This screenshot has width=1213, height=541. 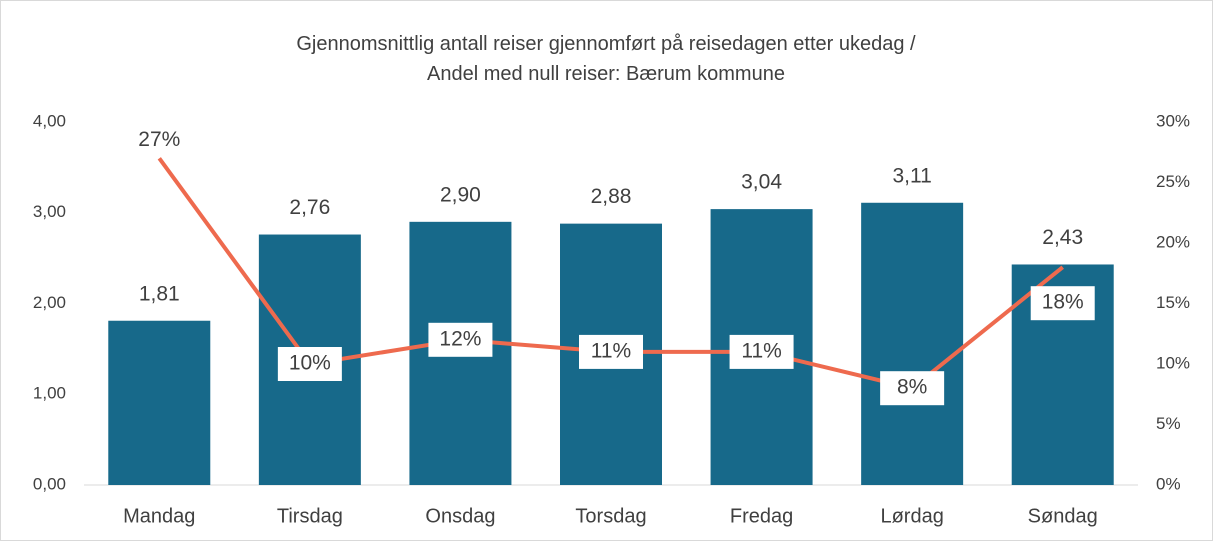 I want to click on y2-tick-label: 15%, so click(x=1173, y=302).